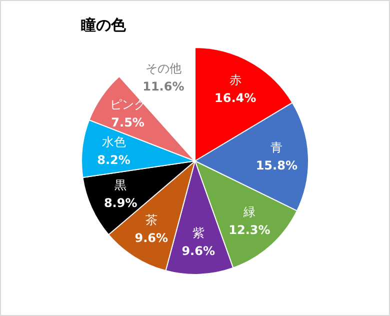 This screenshot has width=390, height=316. I want to click on slice-label: 緑, so click(249, 212).